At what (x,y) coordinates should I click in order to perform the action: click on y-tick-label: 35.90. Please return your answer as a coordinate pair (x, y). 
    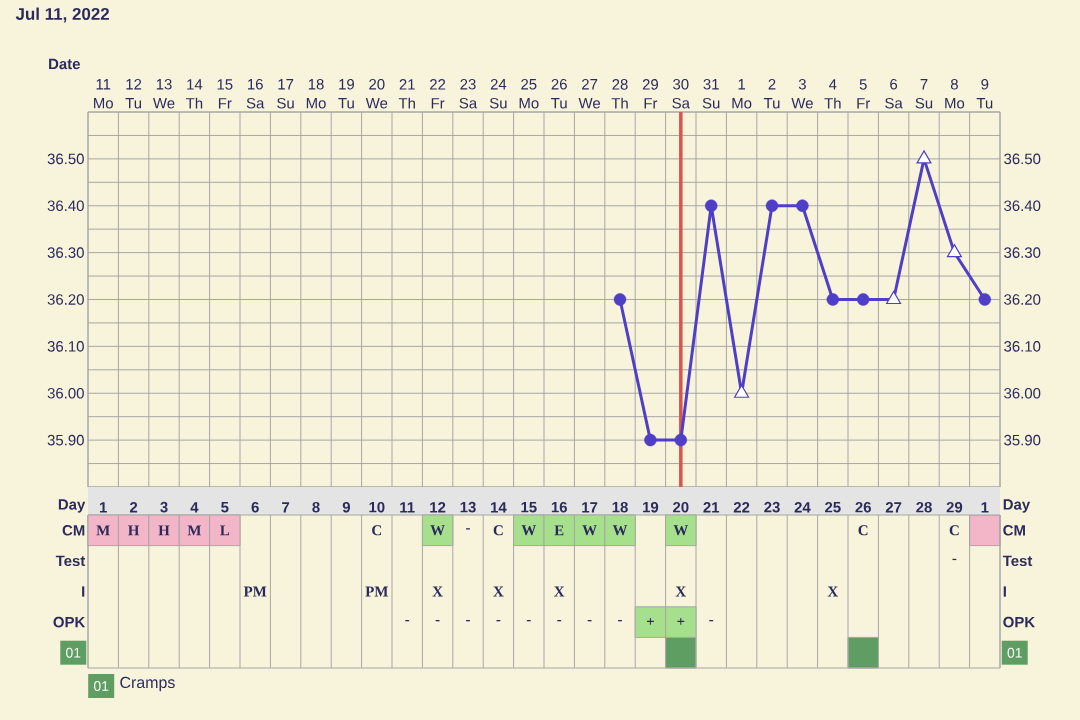
    Looking at the image, I should click on (65, 440).